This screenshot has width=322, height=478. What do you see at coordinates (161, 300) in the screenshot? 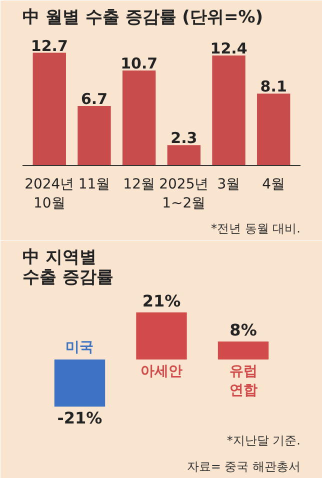
I see `data-label: 21%` at bounding box center [161, 300].